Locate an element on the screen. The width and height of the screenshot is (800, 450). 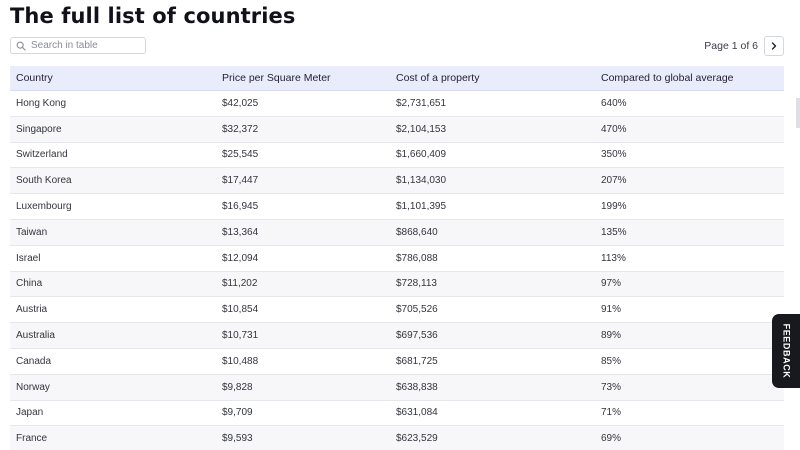
chevron-right-icon is located at coordinates (774, 46).